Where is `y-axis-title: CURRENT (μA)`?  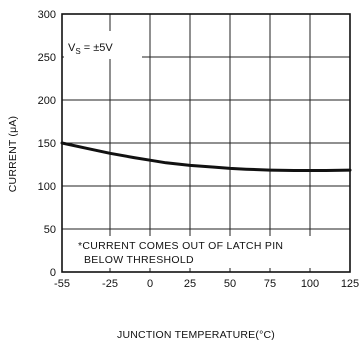
y-axis-title: CURRENT (μA) is located at coordinates (13, 154).